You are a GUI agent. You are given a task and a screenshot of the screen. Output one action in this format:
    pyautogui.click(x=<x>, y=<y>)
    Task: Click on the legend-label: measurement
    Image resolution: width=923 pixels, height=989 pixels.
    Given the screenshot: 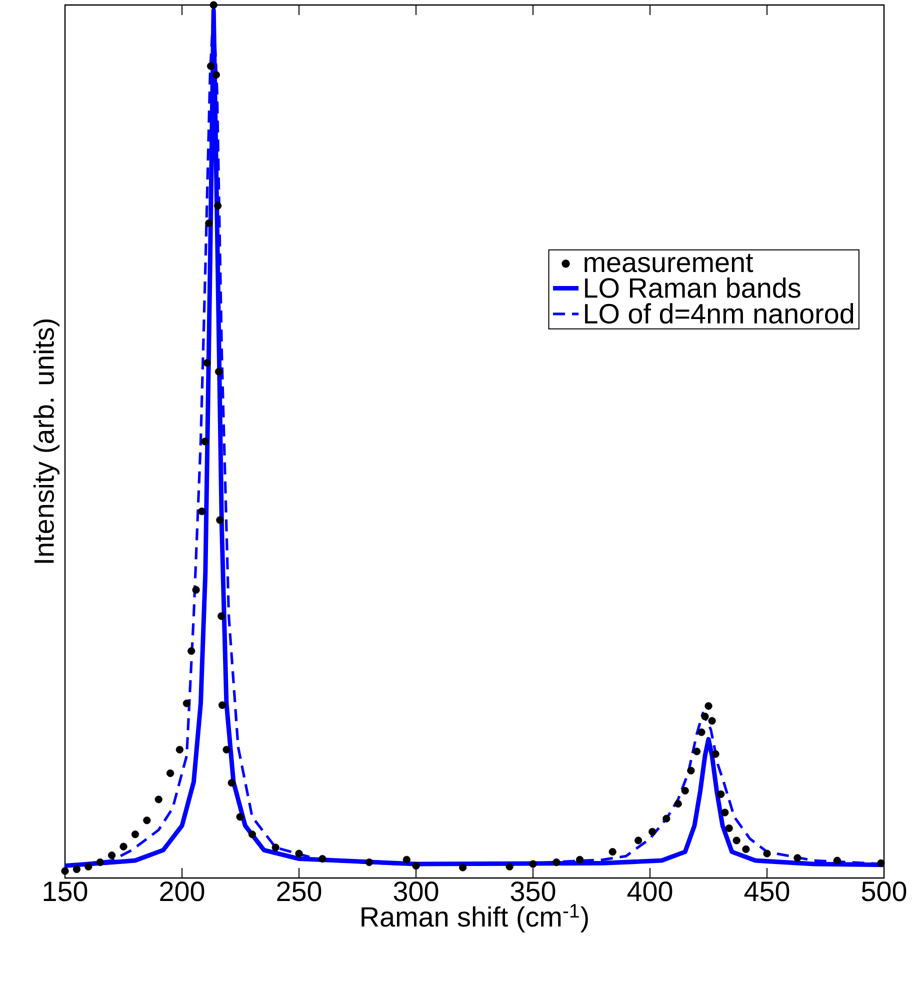 What is the action you would take?
    pyautogui.click(x=669, y=263)
    